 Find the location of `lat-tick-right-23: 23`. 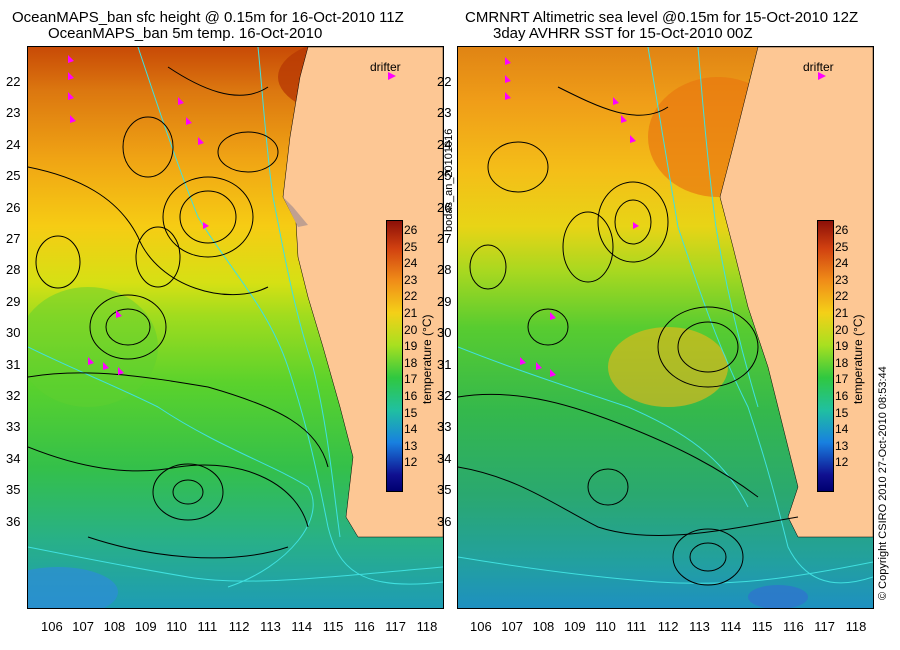

lat-tick-right-23: 23 is located at coordinates (444, 113).